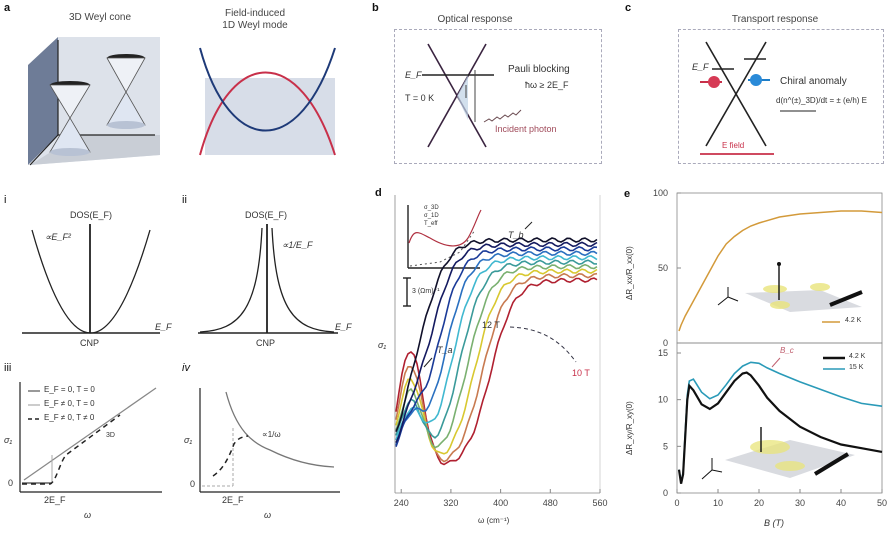 The height and width of the screenshot is (534, 892). Describe the element at coordinates (100, 17) in the screenshot. I see `panel-a-title-left: 3D Weyl cone` at that location.